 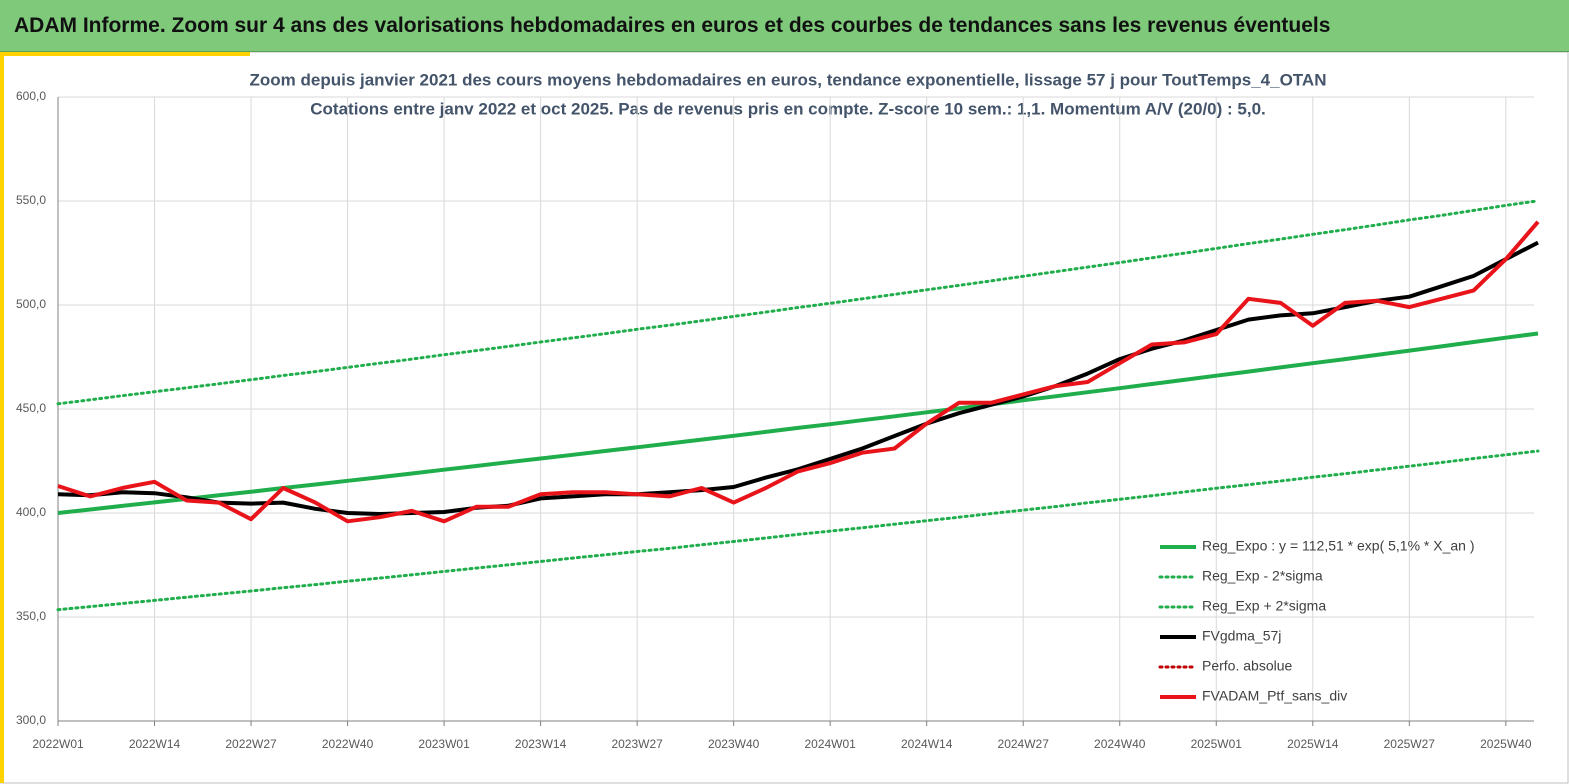 I want to click on x-tick-label: 2022W14, so click(x=155, y=744).